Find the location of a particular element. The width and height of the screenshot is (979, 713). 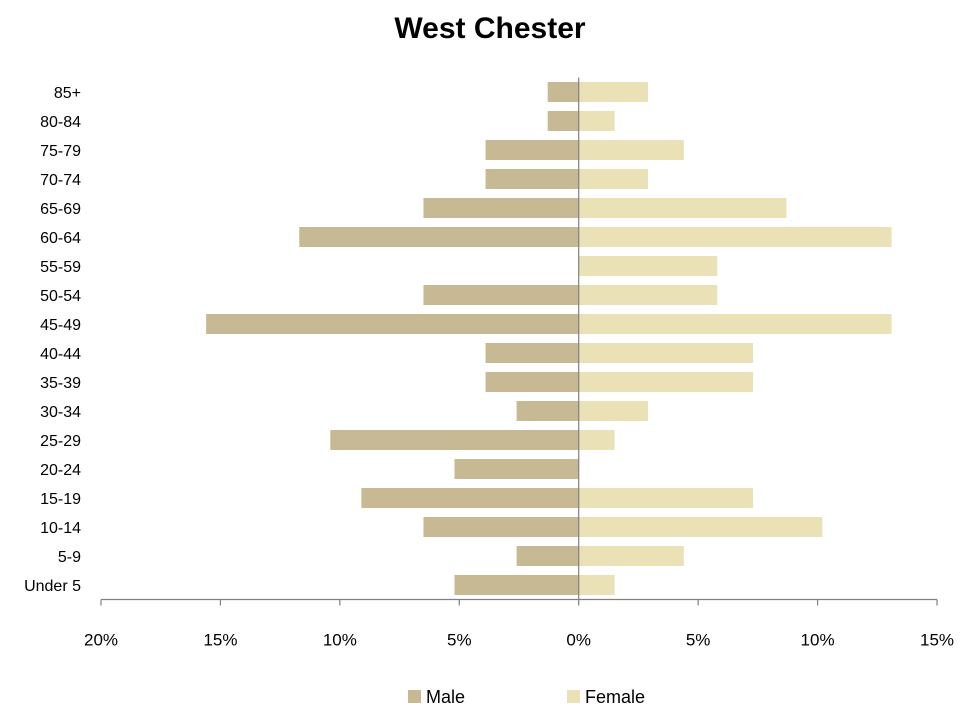

category-label-55-59: 55-59 is located at coordinates (60, 267).